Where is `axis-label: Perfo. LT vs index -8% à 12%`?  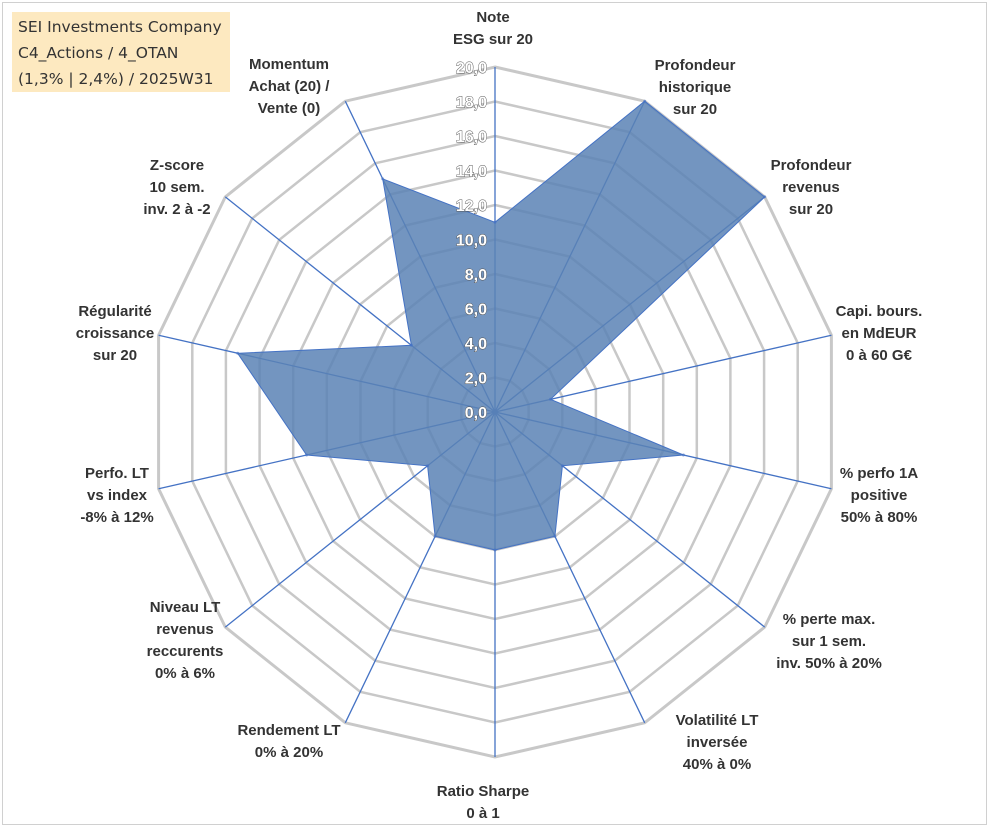 axis-label: Perfo. LT vs index -8% à 12% is located at coordinates (116, 495).